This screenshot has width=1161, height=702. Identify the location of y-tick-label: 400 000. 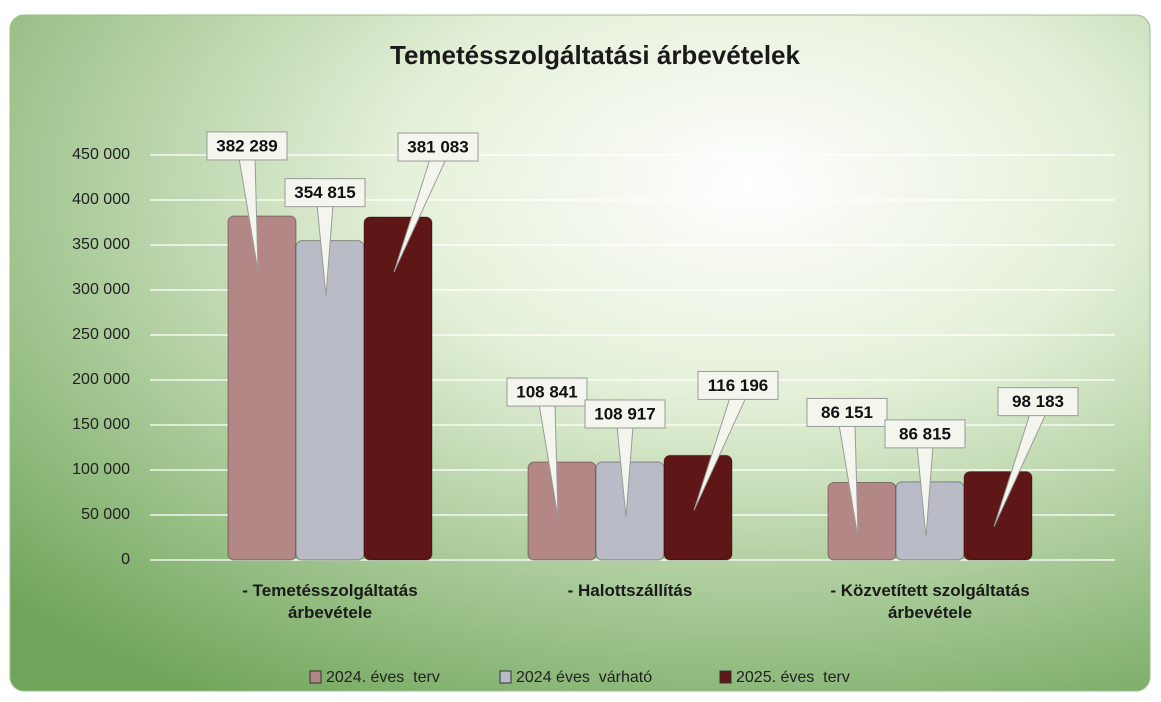
(101, 199).